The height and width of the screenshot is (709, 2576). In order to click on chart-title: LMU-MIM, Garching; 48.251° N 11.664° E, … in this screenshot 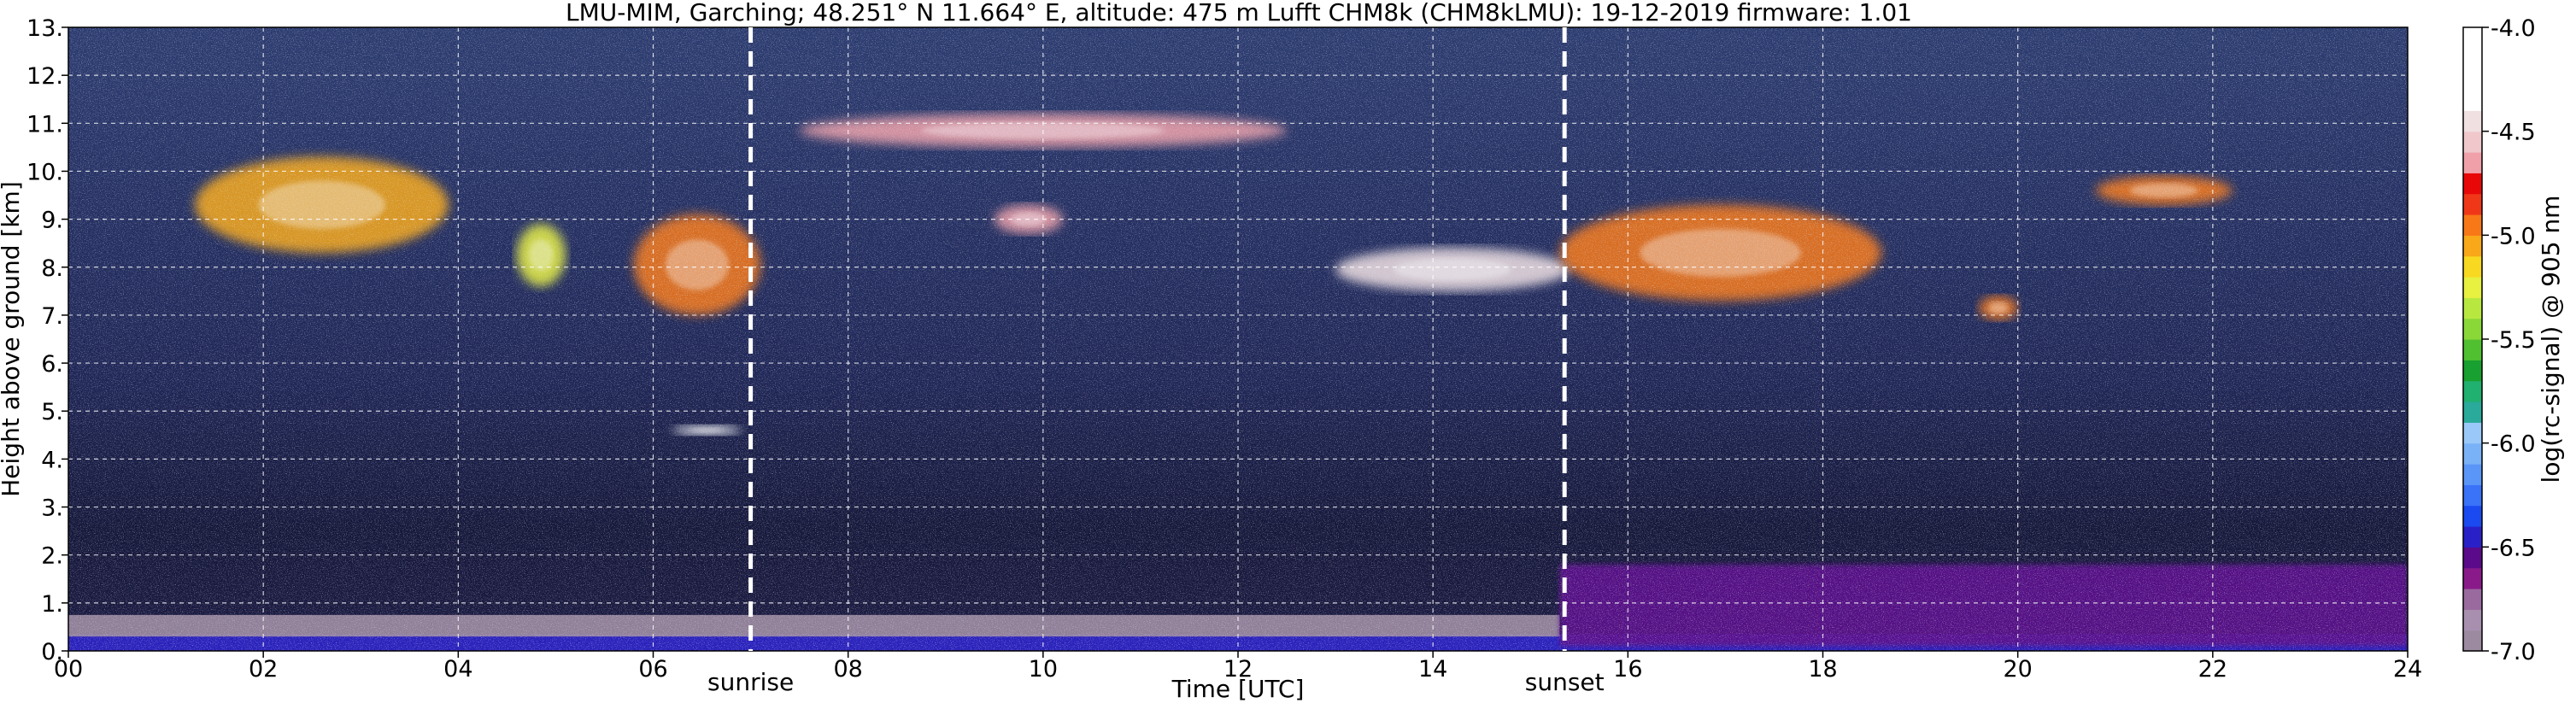, I will do `click(1239, 13)`.